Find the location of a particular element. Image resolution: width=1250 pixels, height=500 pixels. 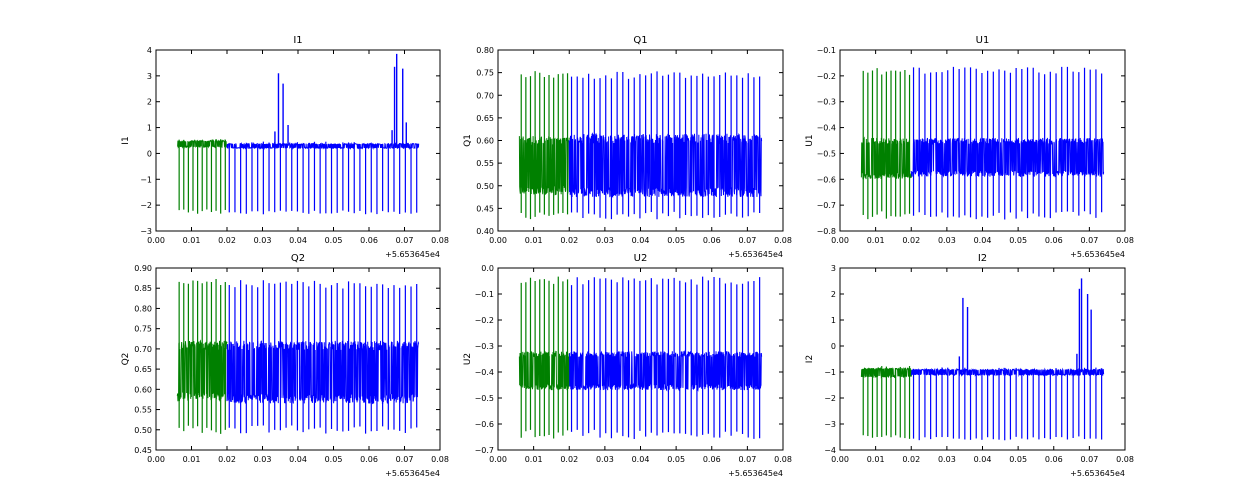

y-tick-label: −2 is located at coordinates (146, 205).